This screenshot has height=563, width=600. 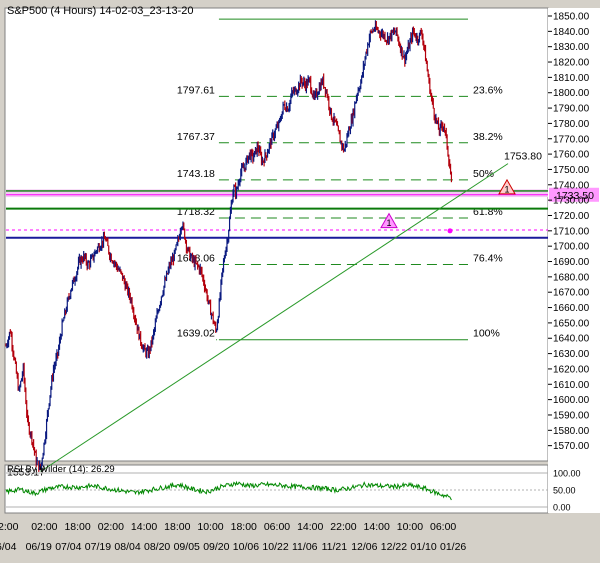 I want to click on signal-marker-pink, so click(x=389, y=220).